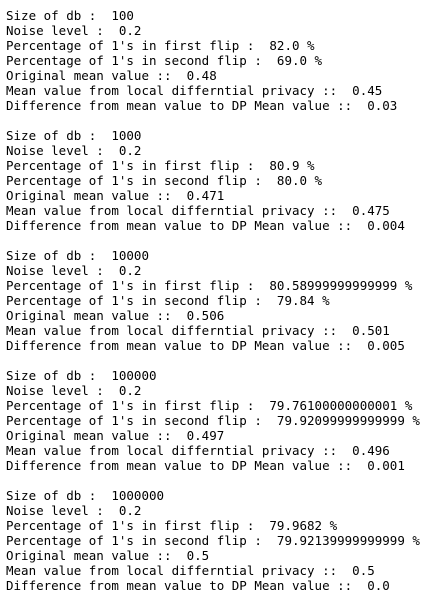  I want to click on original-mean-line: Original mean value :: 0.48, so click(111, 75).